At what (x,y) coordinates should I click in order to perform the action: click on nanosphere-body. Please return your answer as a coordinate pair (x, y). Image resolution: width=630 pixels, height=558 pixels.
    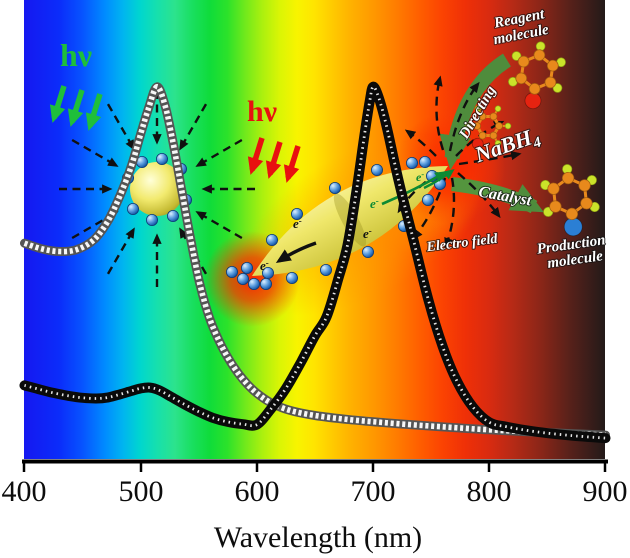
    Looking at the image, I should click on (157, 189).